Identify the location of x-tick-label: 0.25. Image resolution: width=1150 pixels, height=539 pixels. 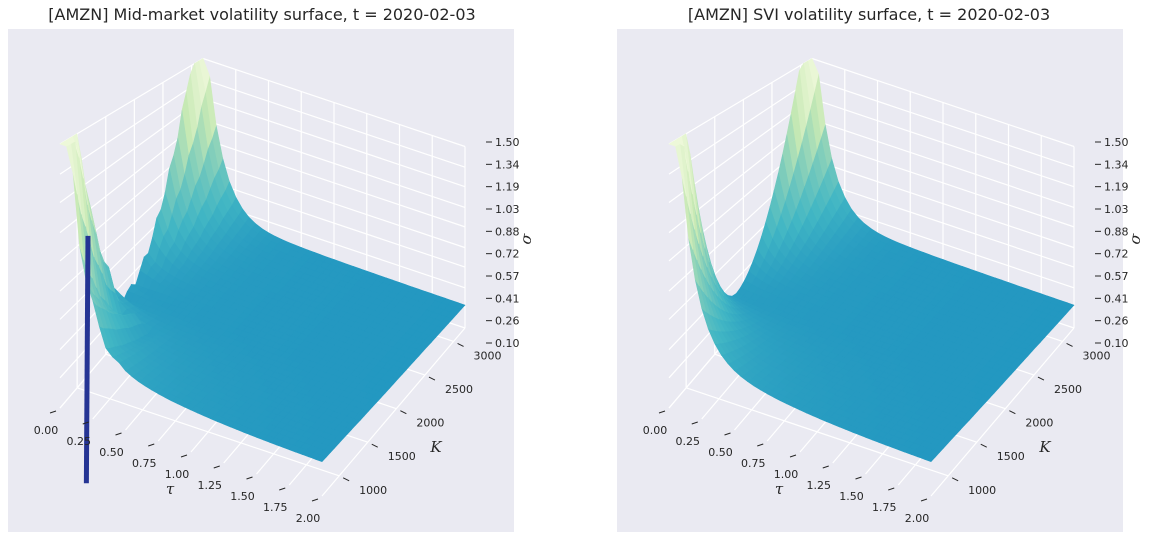
(688, 441).